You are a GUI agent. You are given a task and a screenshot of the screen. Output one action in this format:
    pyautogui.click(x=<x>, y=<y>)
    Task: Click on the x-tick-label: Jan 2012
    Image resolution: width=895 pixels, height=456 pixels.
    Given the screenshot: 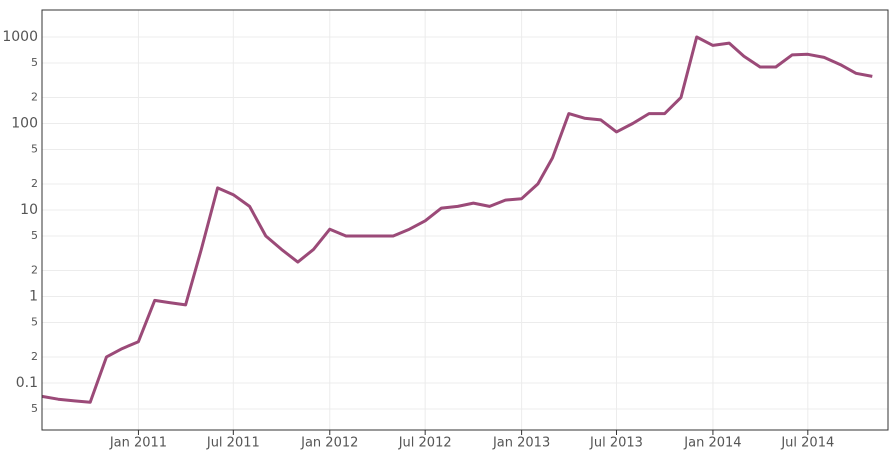 What is the action you would take?
    pyautogui.click(x=329, y=443)
    